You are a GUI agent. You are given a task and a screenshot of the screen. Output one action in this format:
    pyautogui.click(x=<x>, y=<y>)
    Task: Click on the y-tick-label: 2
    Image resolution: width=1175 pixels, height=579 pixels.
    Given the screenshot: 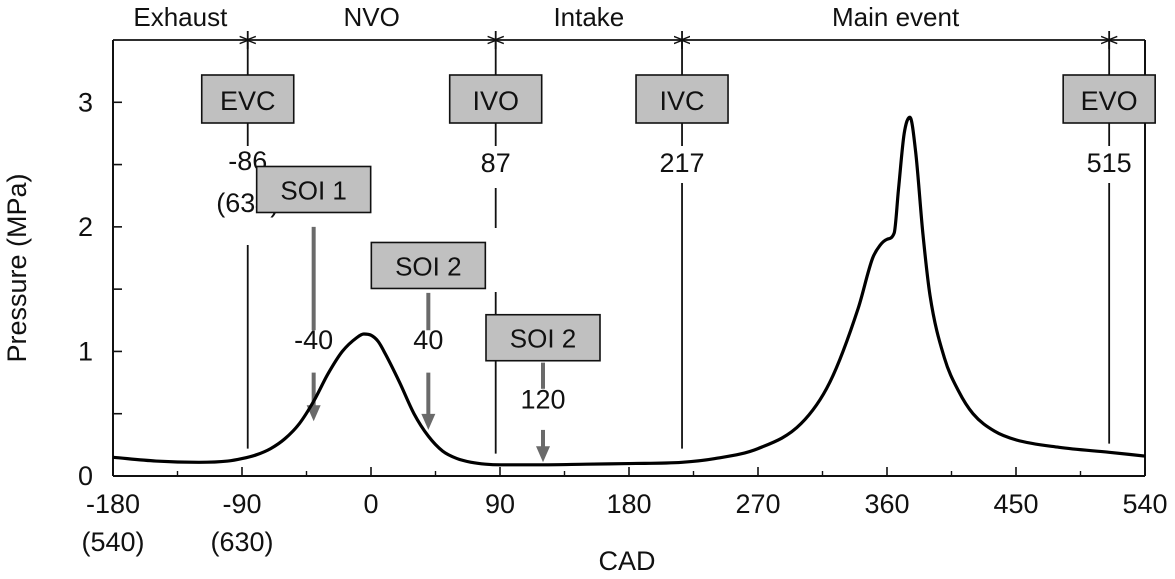 What is the action you would take?
    pyautogui.click(x=85, y=227)
    